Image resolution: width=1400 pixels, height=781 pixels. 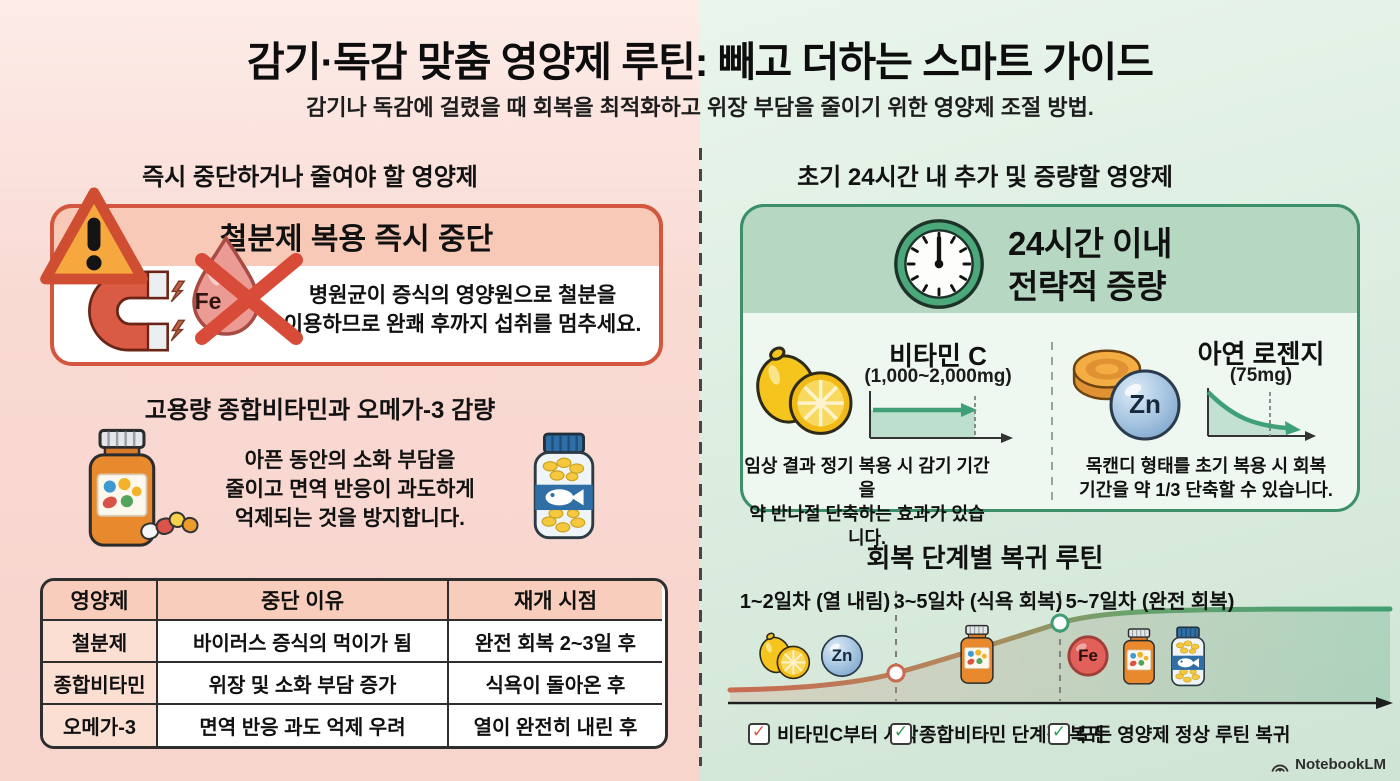 I want to click on right-section-heading-add: 초기 24시간 내 추가 및 증량할 영양제, so click(x=985, y=177).